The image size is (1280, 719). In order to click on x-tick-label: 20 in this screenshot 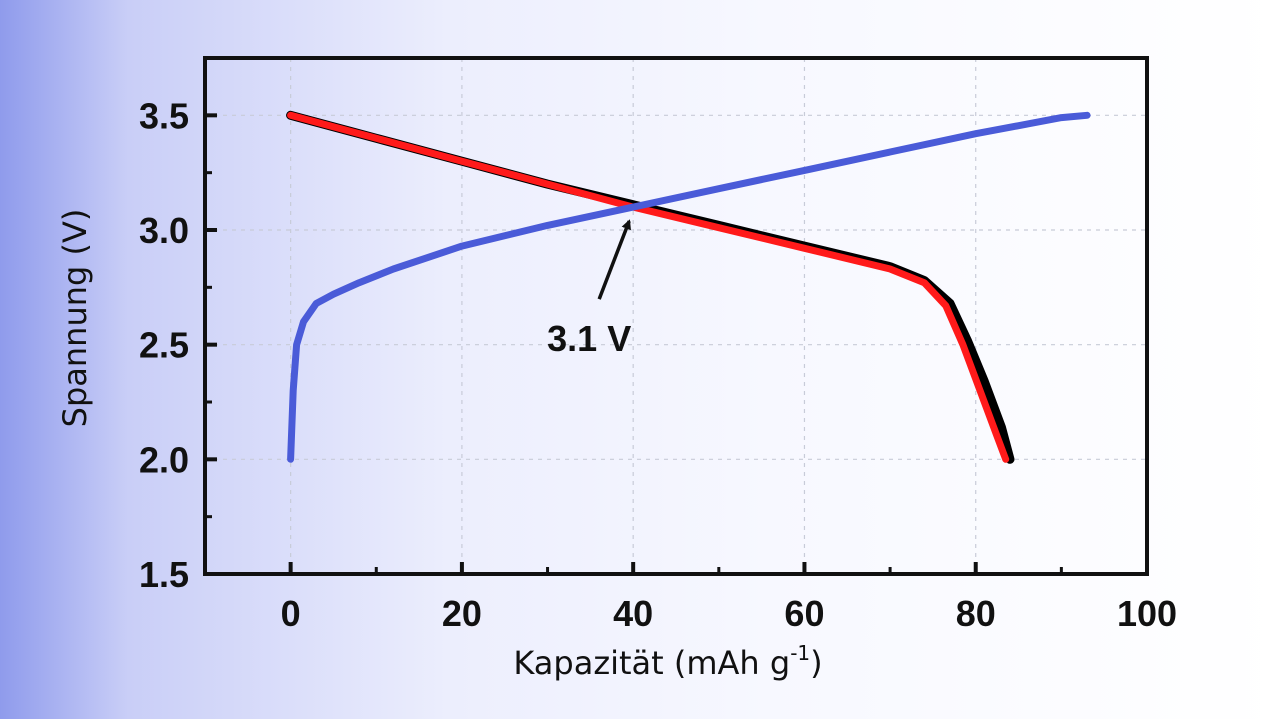, I will do `click(462, 613)`.